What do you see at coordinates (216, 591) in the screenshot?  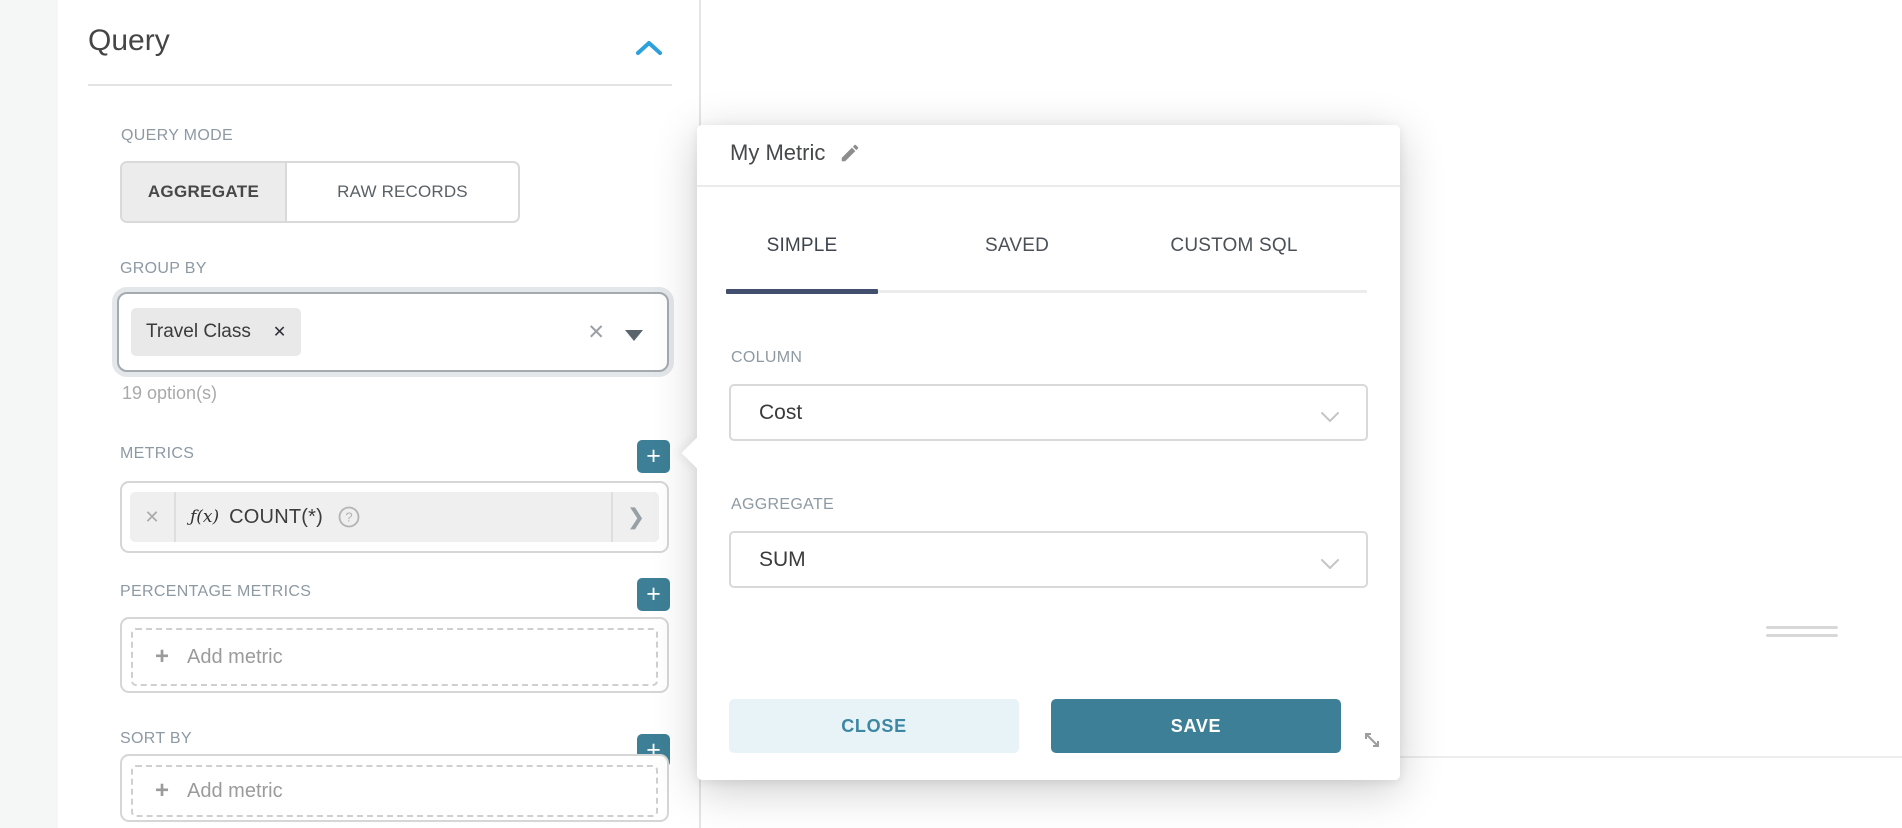 I see `percentage-metrics-label: PERCENTAGE METRICS` at bounding box center [216, 591].